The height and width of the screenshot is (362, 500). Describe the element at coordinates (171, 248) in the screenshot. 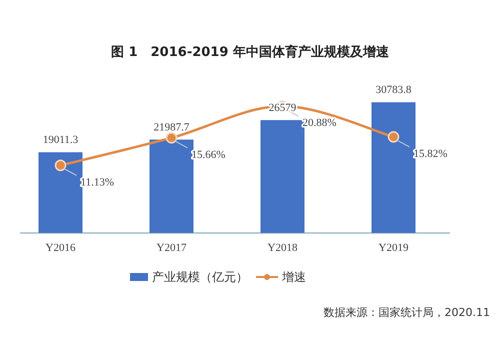

I see `x-tick-label: Y2017` at that location.